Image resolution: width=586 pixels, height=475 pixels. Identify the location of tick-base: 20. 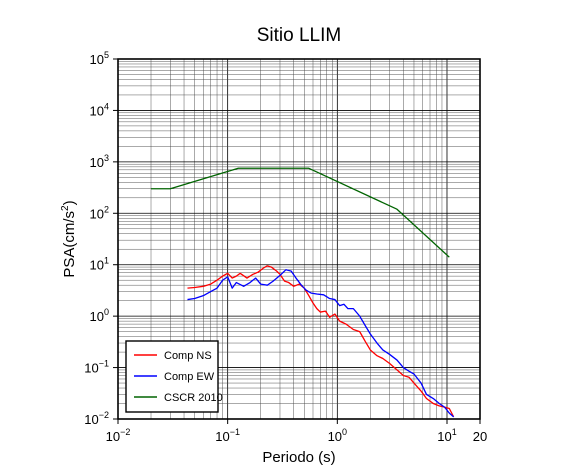
(480, 436).